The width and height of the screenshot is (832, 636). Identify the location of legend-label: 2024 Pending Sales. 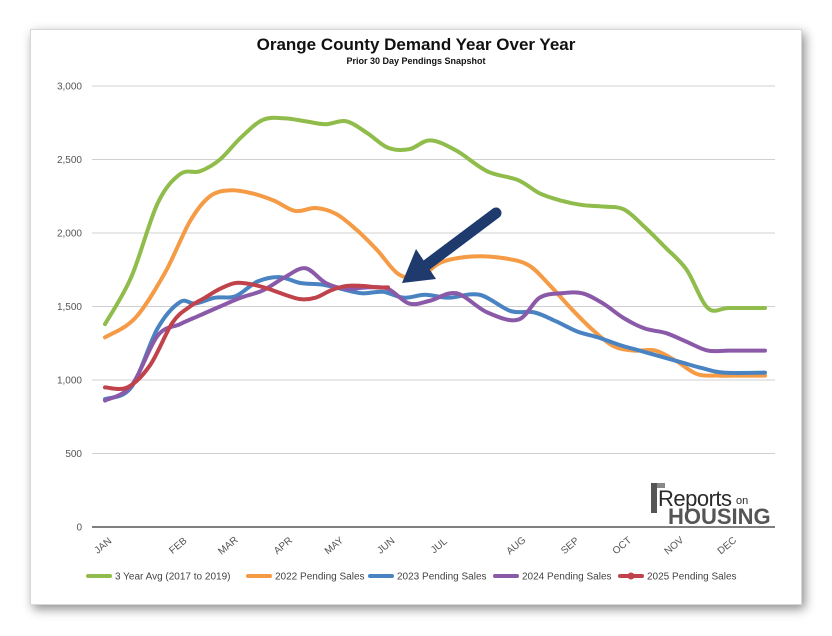
(567, 577).